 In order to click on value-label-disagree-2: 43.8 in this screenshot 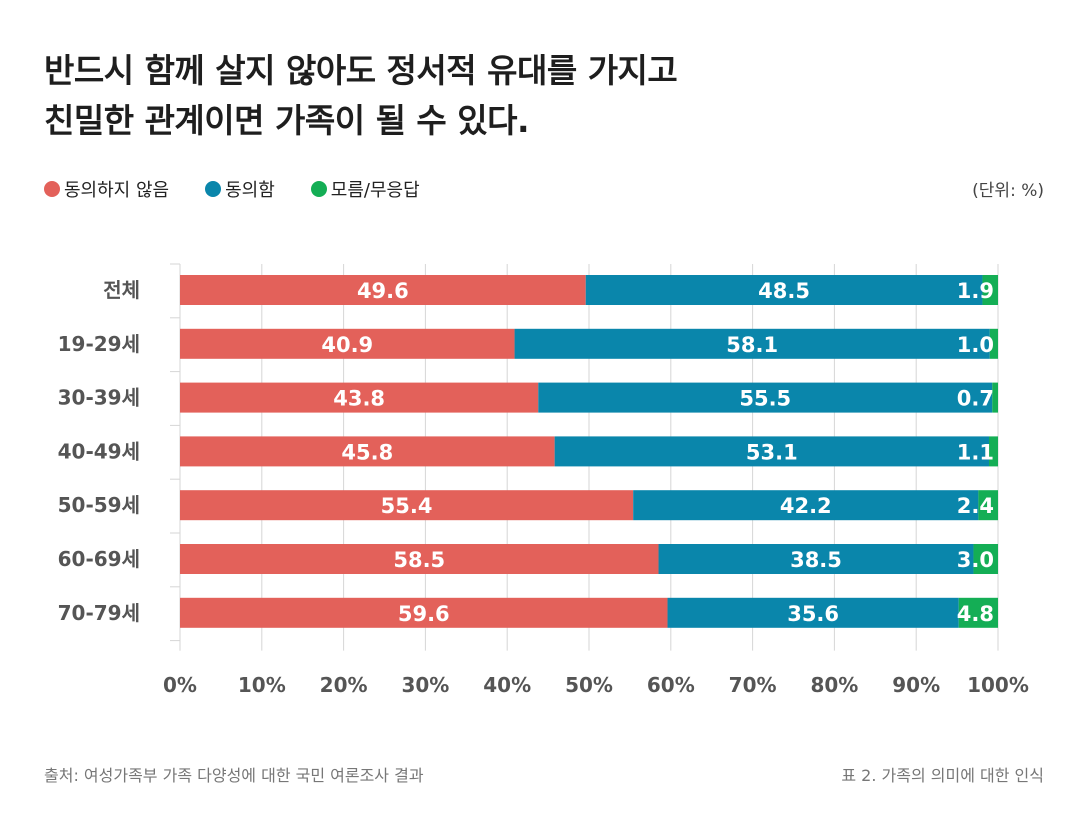, I will do `click(359, 399)`.